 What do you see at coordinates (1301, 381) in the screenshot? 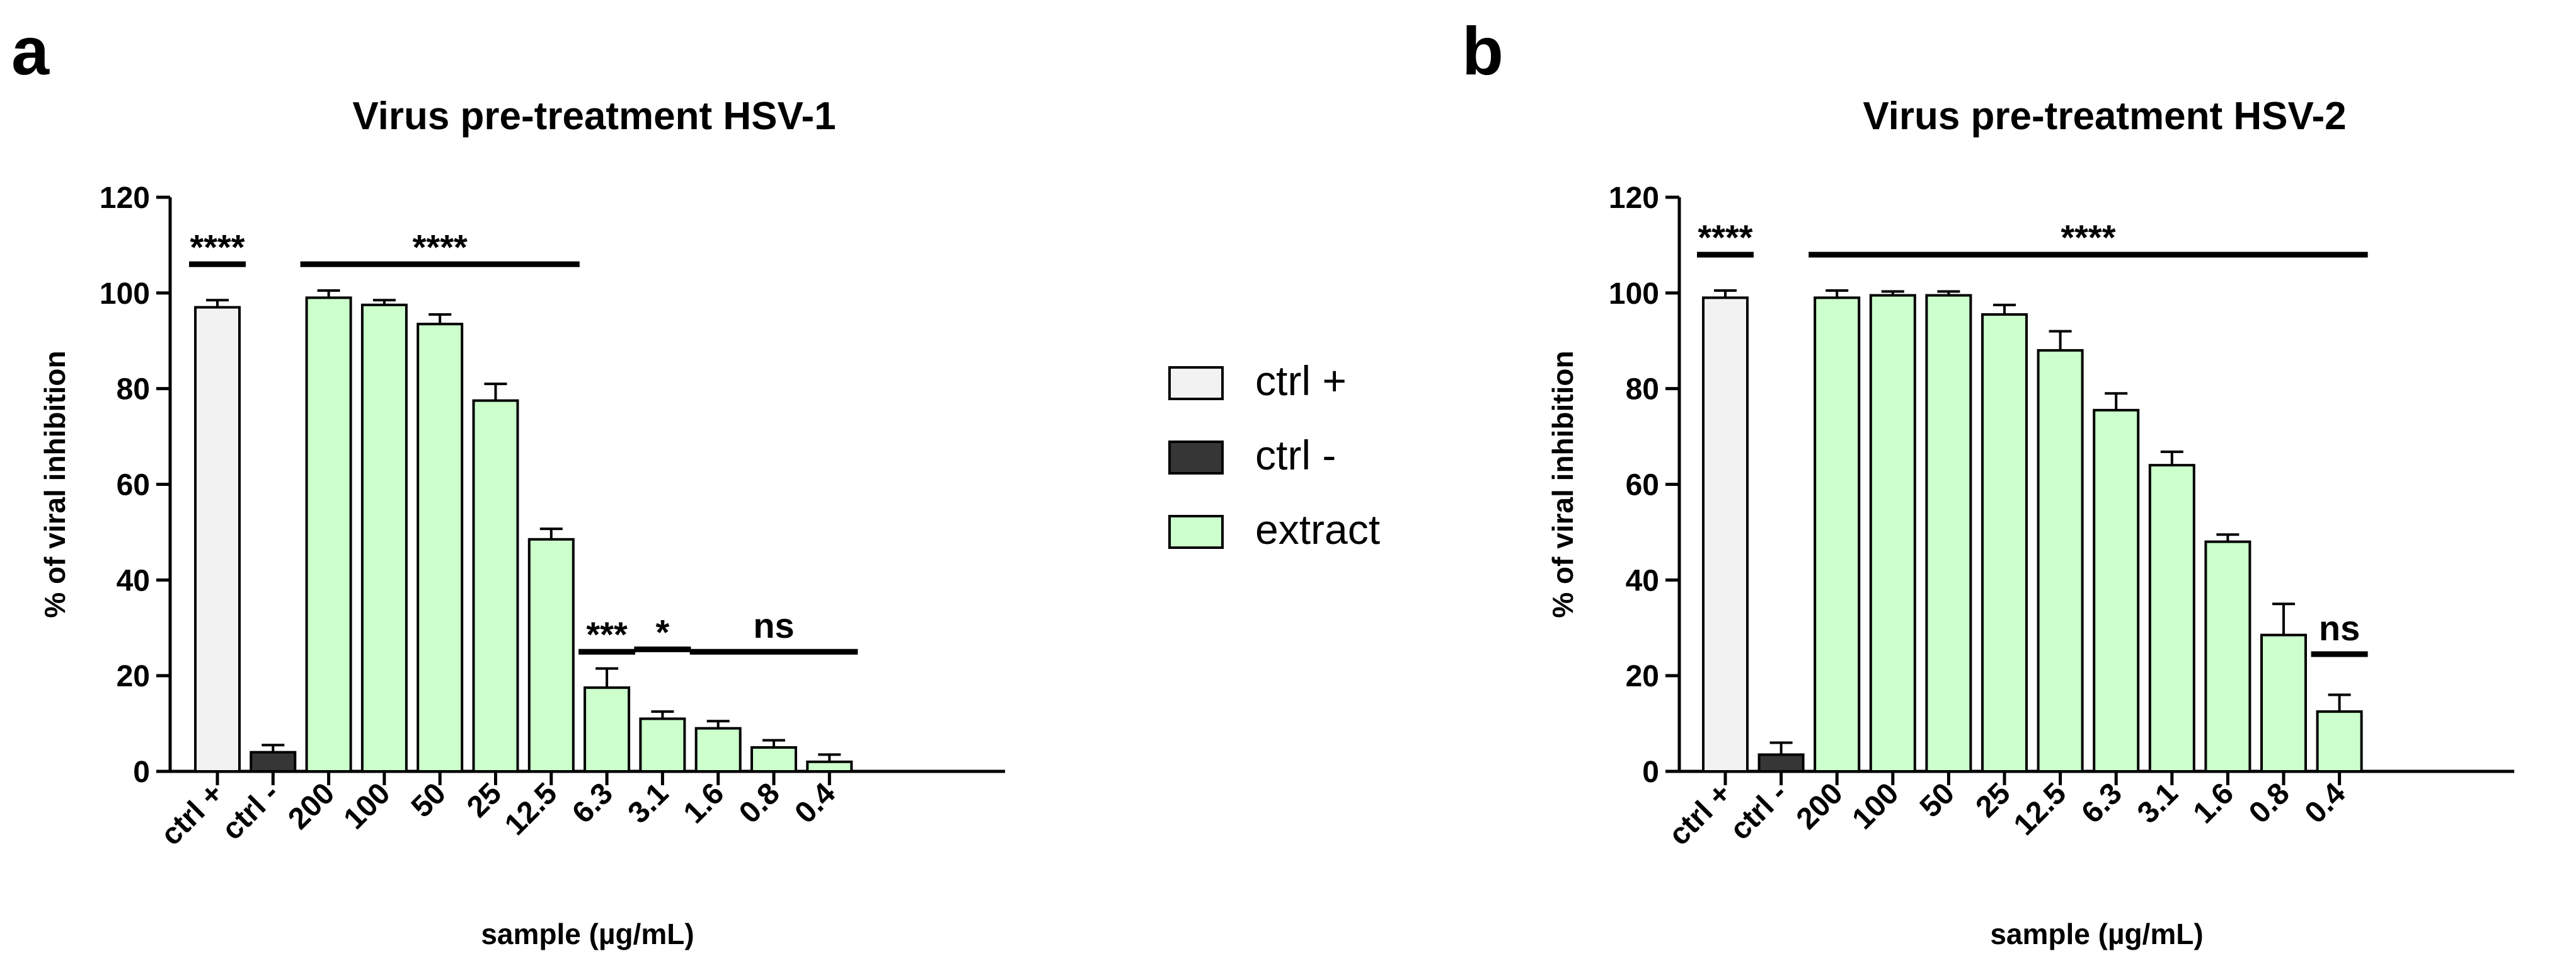
I see `legend-label: ctrl +` at bounding box center [1301, 381].